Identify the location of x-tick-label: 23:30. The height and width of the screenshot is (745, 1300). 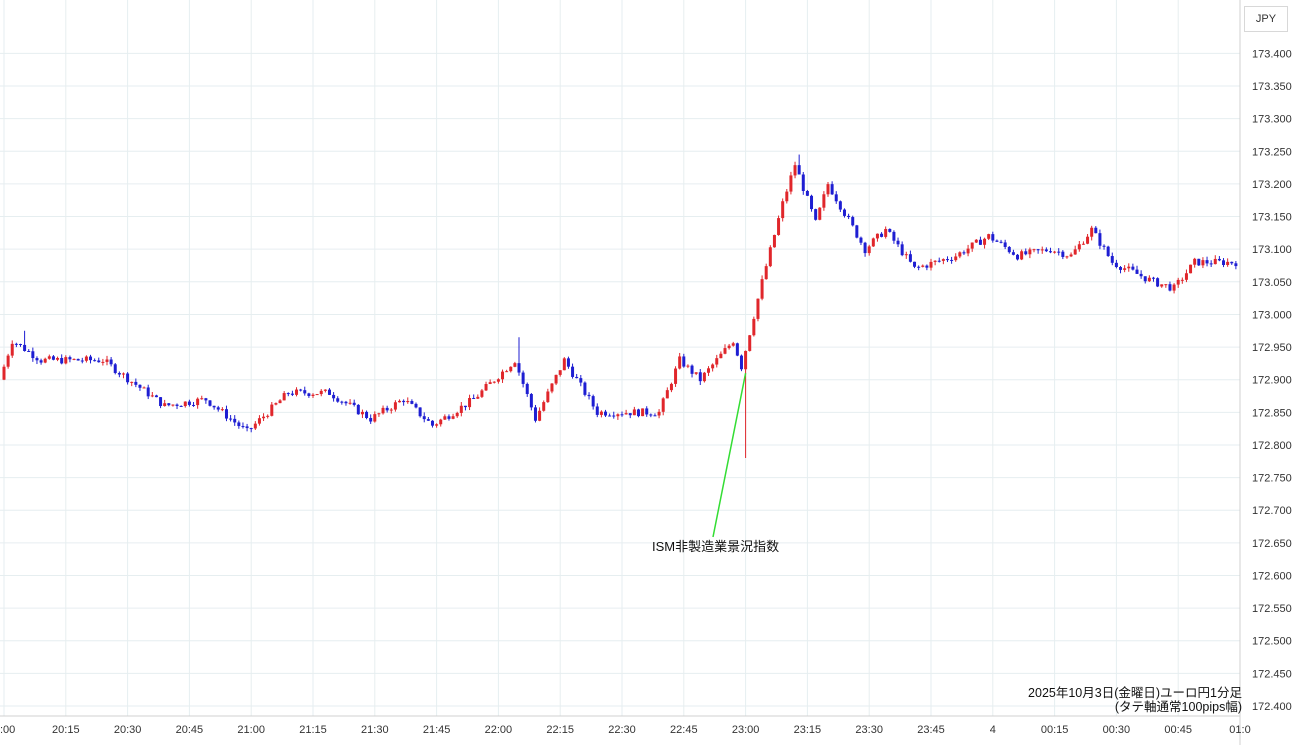
(869, 730).